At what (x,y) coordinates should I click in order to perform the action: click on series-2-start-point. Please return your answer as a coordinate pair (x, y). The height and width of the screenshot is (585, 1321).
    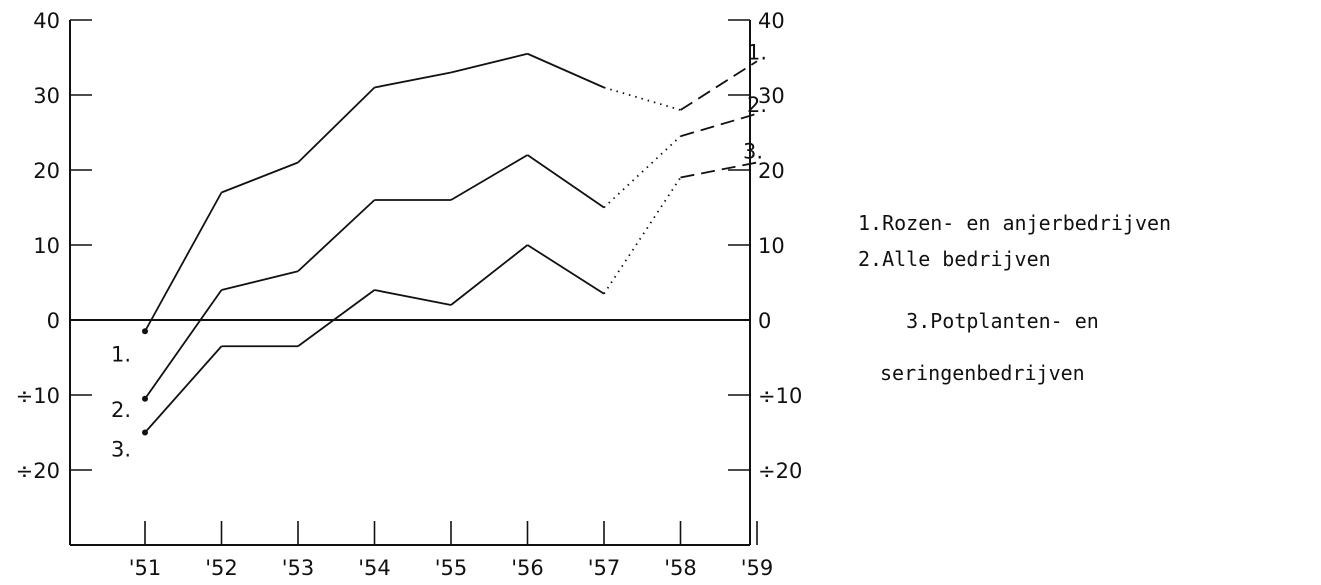
    Looking at the image, I should click on (145, 398).